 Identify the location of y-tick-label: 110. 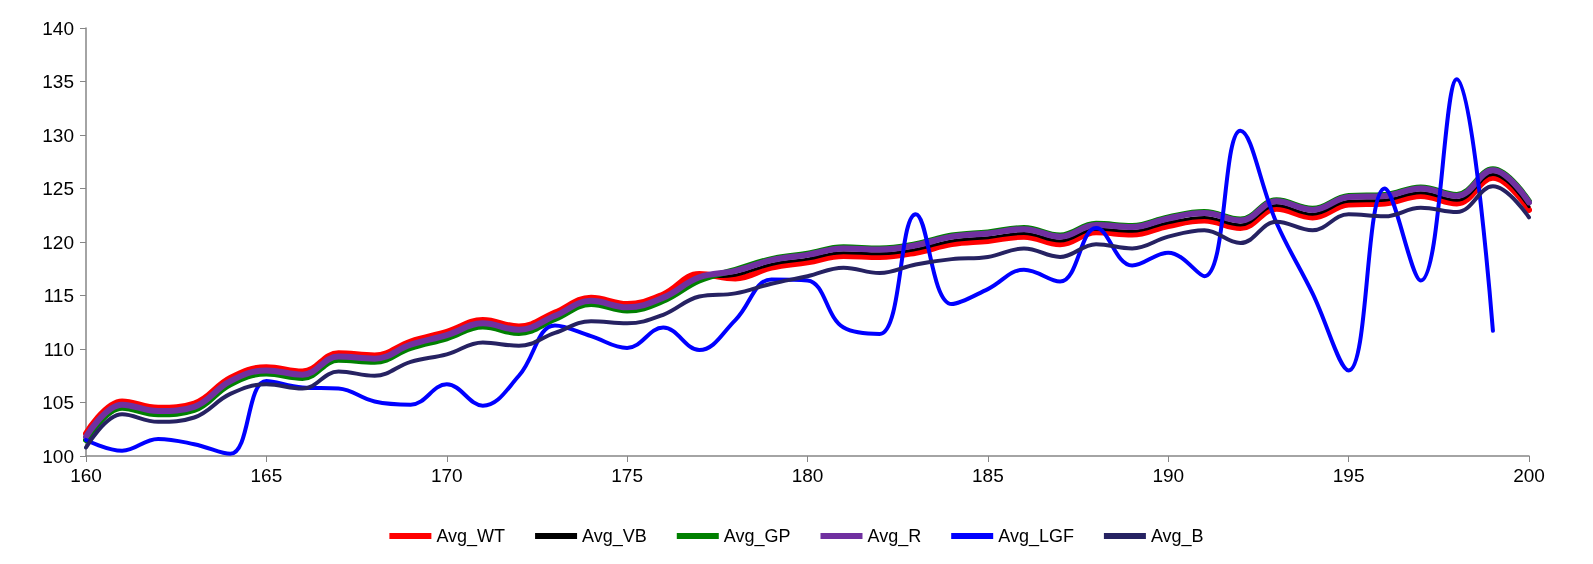
(58, 349).